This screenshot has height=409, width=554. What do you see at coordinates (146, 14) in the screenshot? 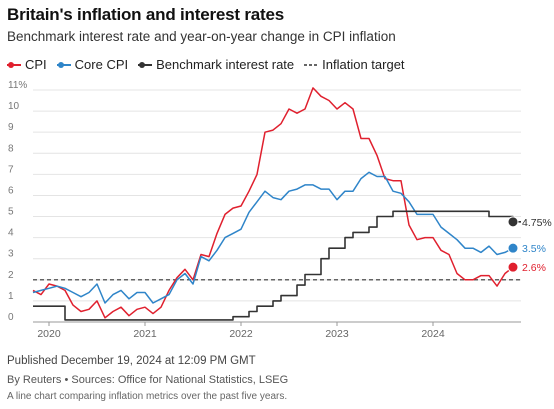
I see `chart-title: Britain's inflation and interest rates` at bounding box center [146, 14].